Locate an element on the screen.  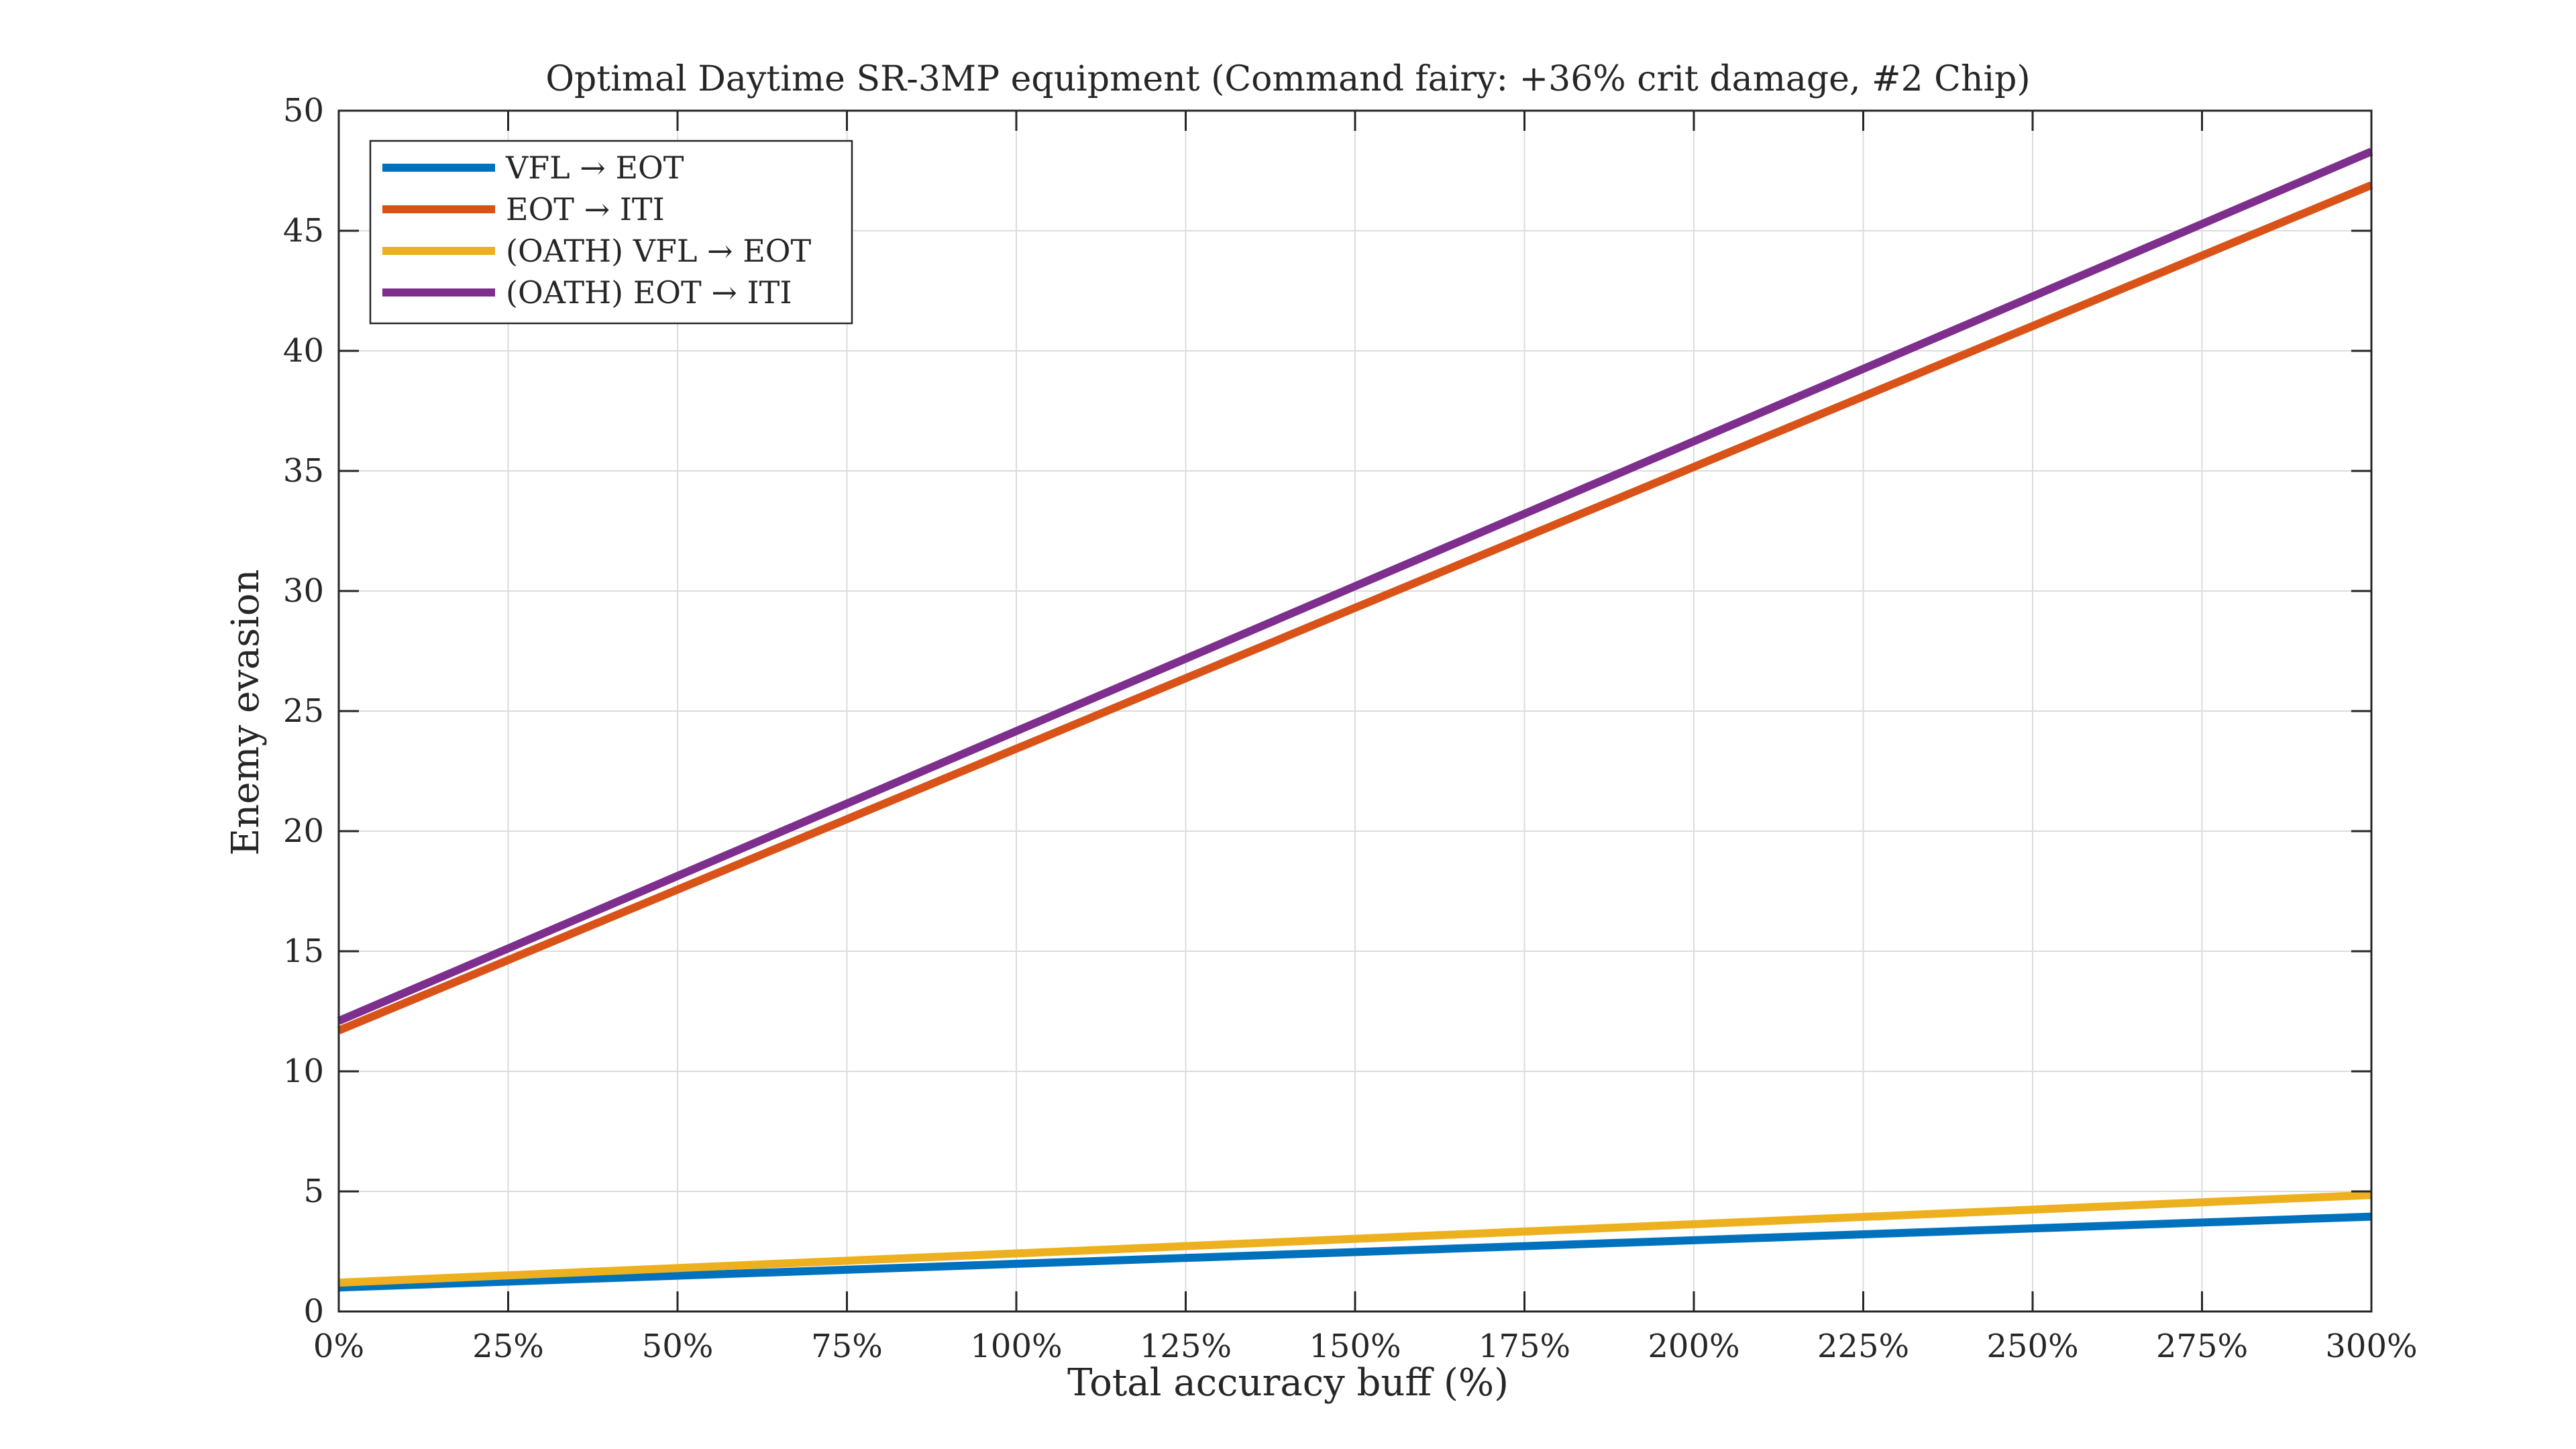
x-tick-label: 150% is located at coordinates (1355, 1346).